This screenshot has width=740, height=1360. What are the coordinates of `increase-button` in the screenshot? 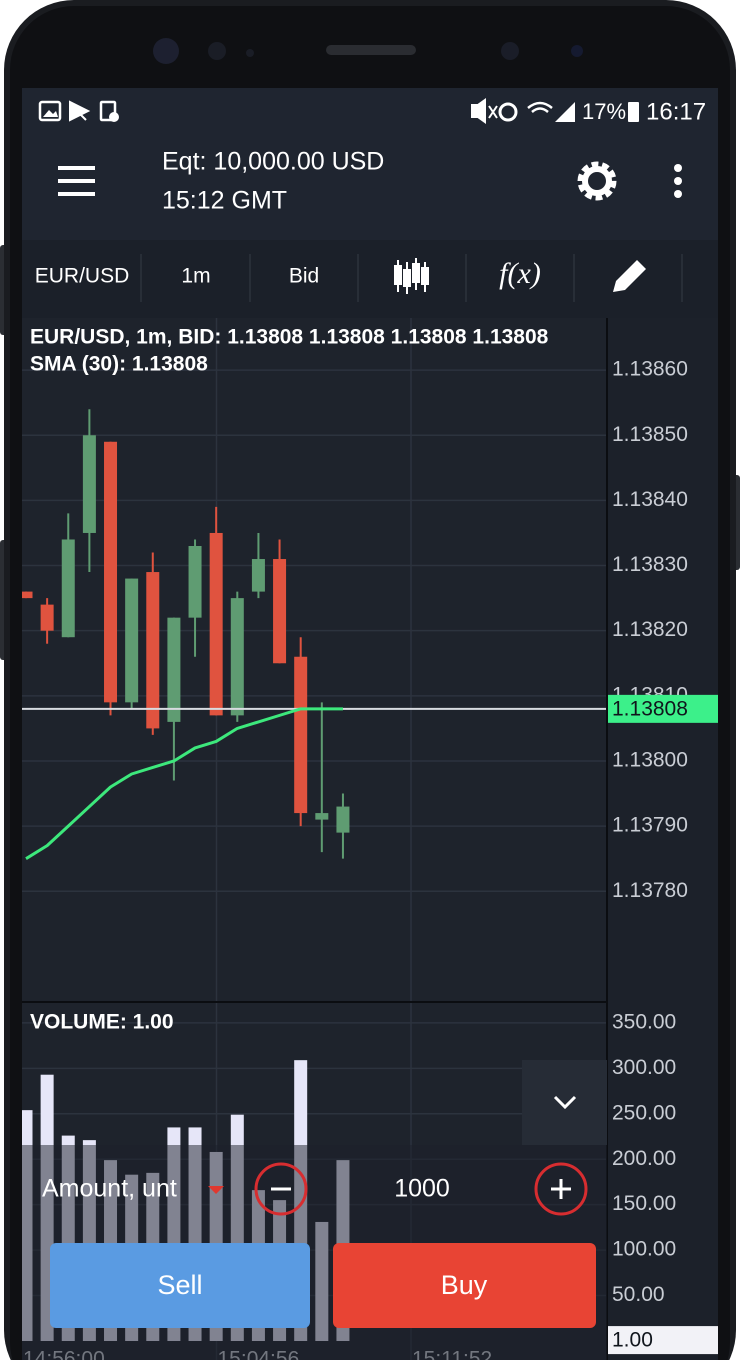 It's located at (561, 1189).